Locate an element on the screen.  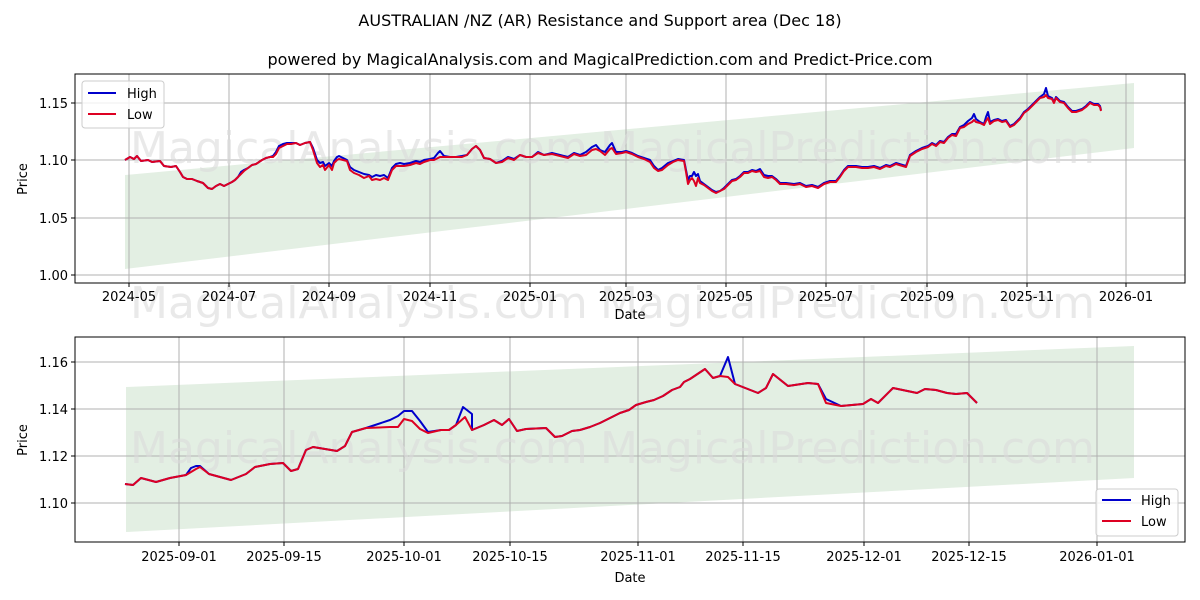
x-tick-label: 2026-01 is located at coordinates (1126, 297).